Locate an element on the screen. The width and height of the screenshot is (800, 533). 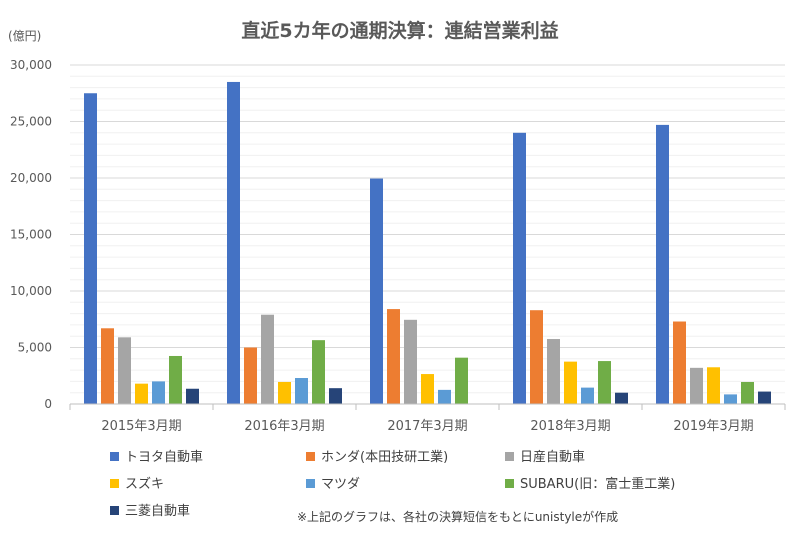
legend-label: 三菱自動車 is located at coordinates (157, 511).